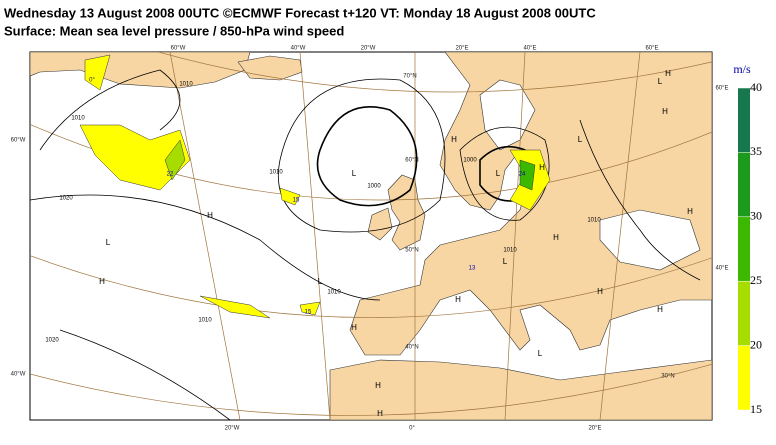 The width and height of the screenshot is (776, 445). Describe the element at coordinates (756, 87) in the screenshot. I see `colorbar-label: 40` at that location.